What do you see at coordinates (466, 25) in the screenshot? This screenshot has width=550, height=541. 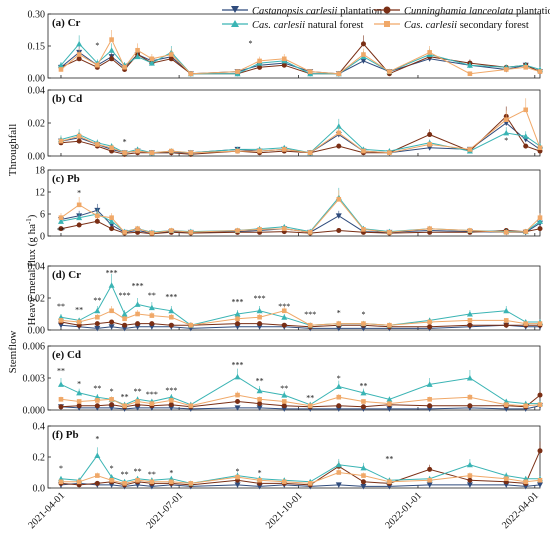 I see `legend-label: Cas. carlesii secondary forest` at bounding box center [466, 25].